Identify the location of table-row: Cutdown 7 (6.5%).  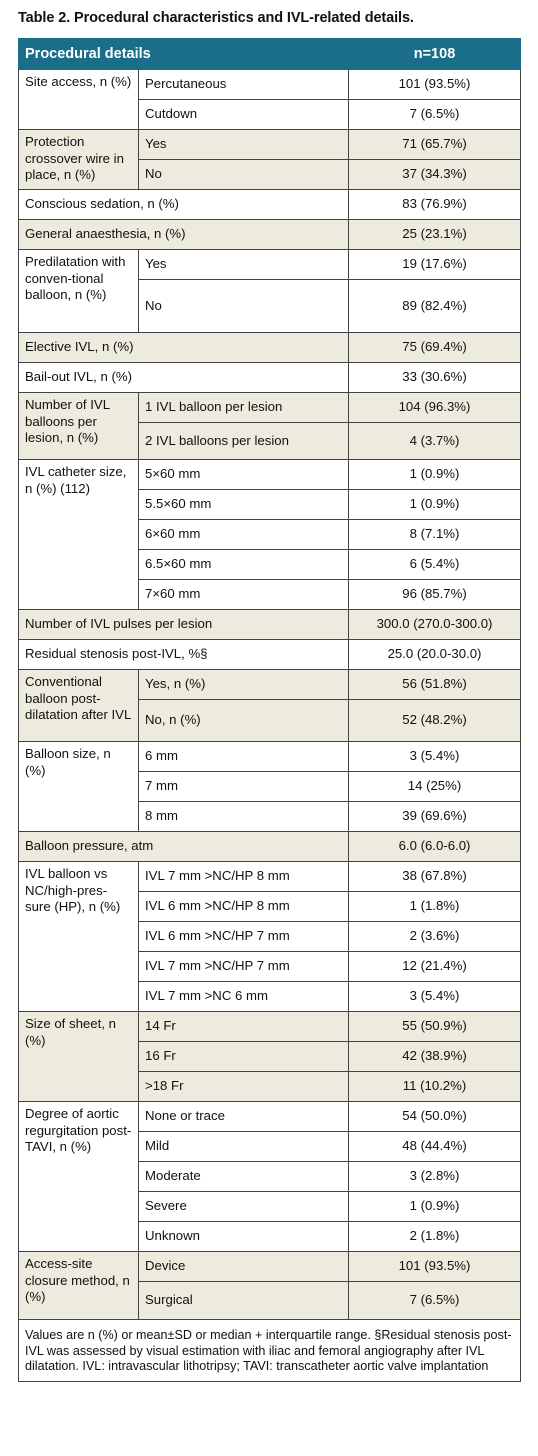
(270, 114).